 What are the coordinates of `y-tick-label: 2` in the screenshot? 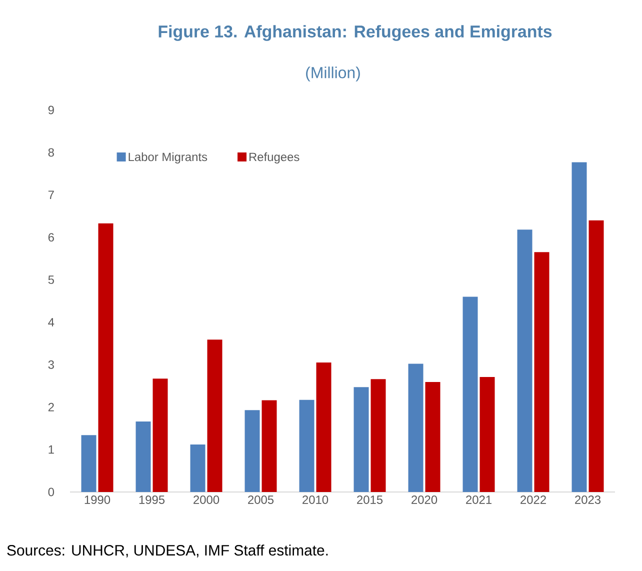 It's located at (51, 407).